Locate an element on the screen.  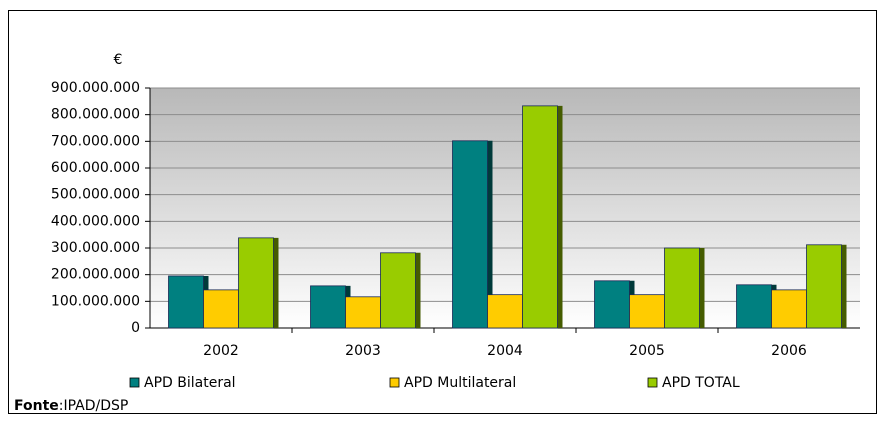
y-tick-label: 300.000.000 is located at coordinates (95, 248).